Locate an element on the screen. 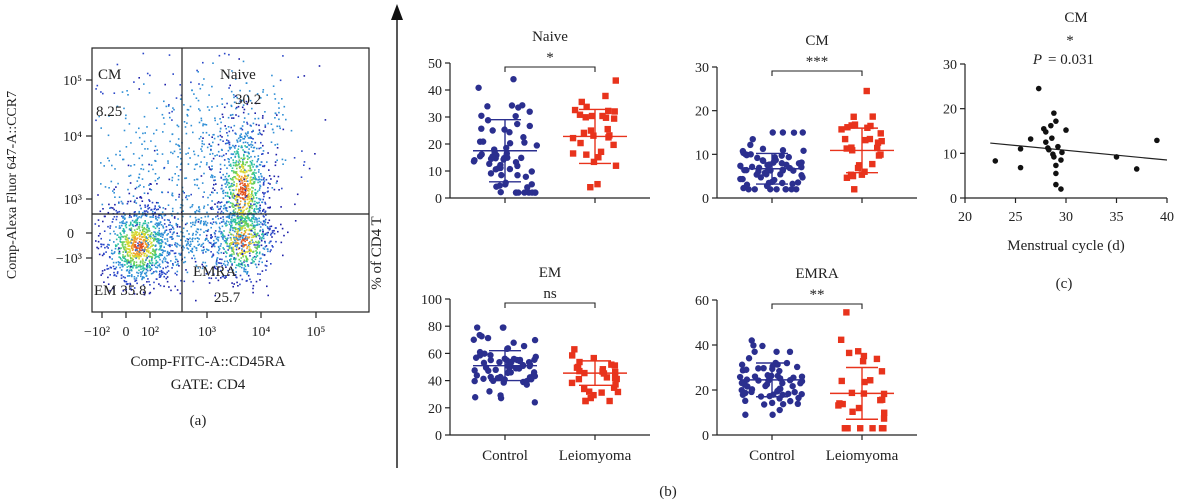 The height and width of the screenshot is (502, 1180). flow-ytick-label: 0 is located at coordinates (70, 234).